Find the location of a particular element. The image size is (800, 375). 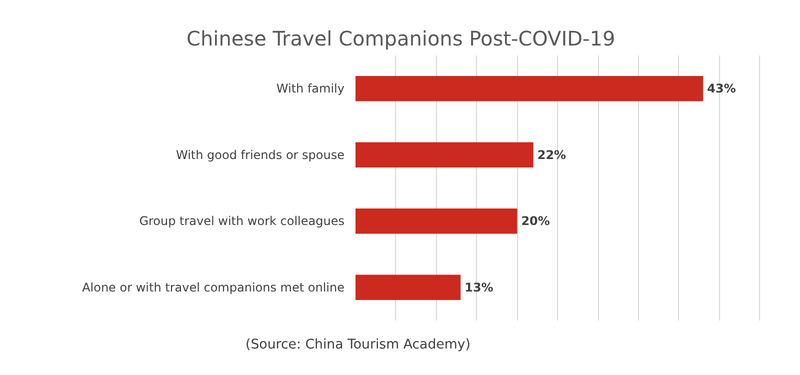

y-tick-label: Alone or with travel companions met online is located at coordinates (213, 287).